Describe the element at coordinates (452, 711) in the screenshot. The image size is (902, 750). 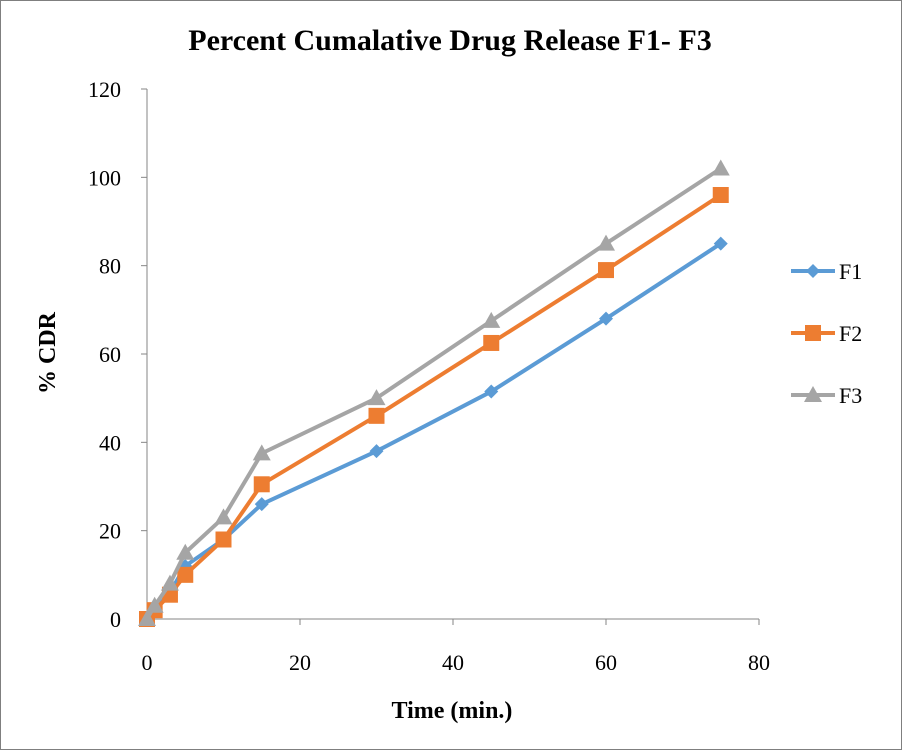
I see `x-axis-title: Time (min.)` at that location.